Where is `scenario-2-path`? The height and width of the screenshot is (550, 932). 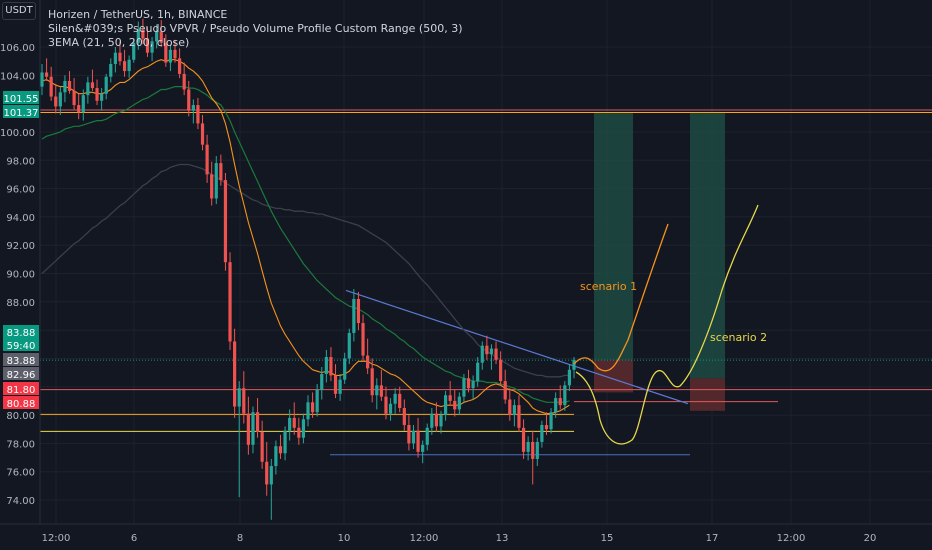 scenario-2-path is located at coordinates (667, 324).